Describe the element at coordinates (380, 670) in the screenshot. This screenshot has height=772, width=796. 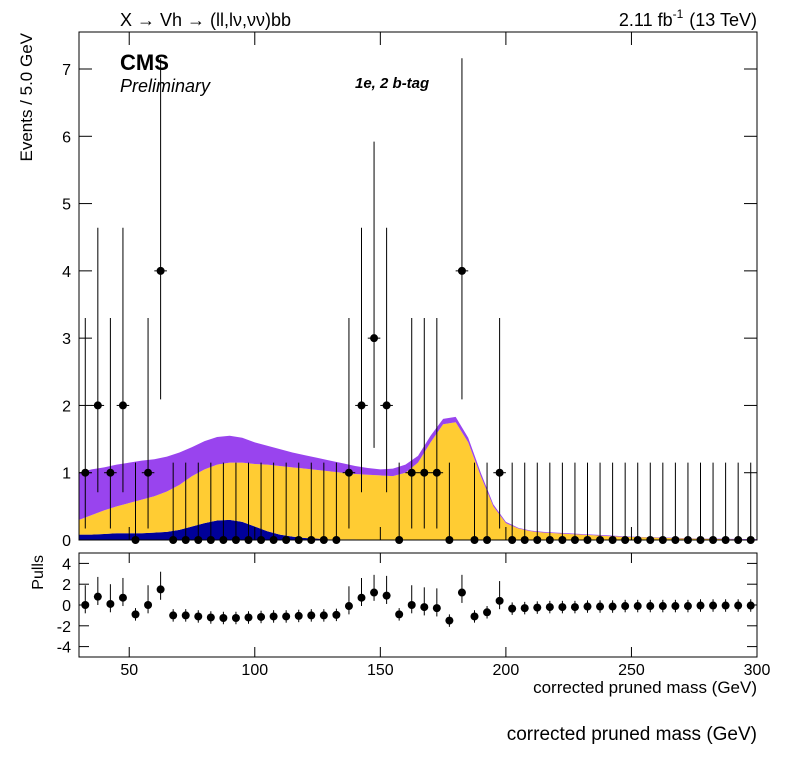
I see `x-tick-label: 150` at that location.